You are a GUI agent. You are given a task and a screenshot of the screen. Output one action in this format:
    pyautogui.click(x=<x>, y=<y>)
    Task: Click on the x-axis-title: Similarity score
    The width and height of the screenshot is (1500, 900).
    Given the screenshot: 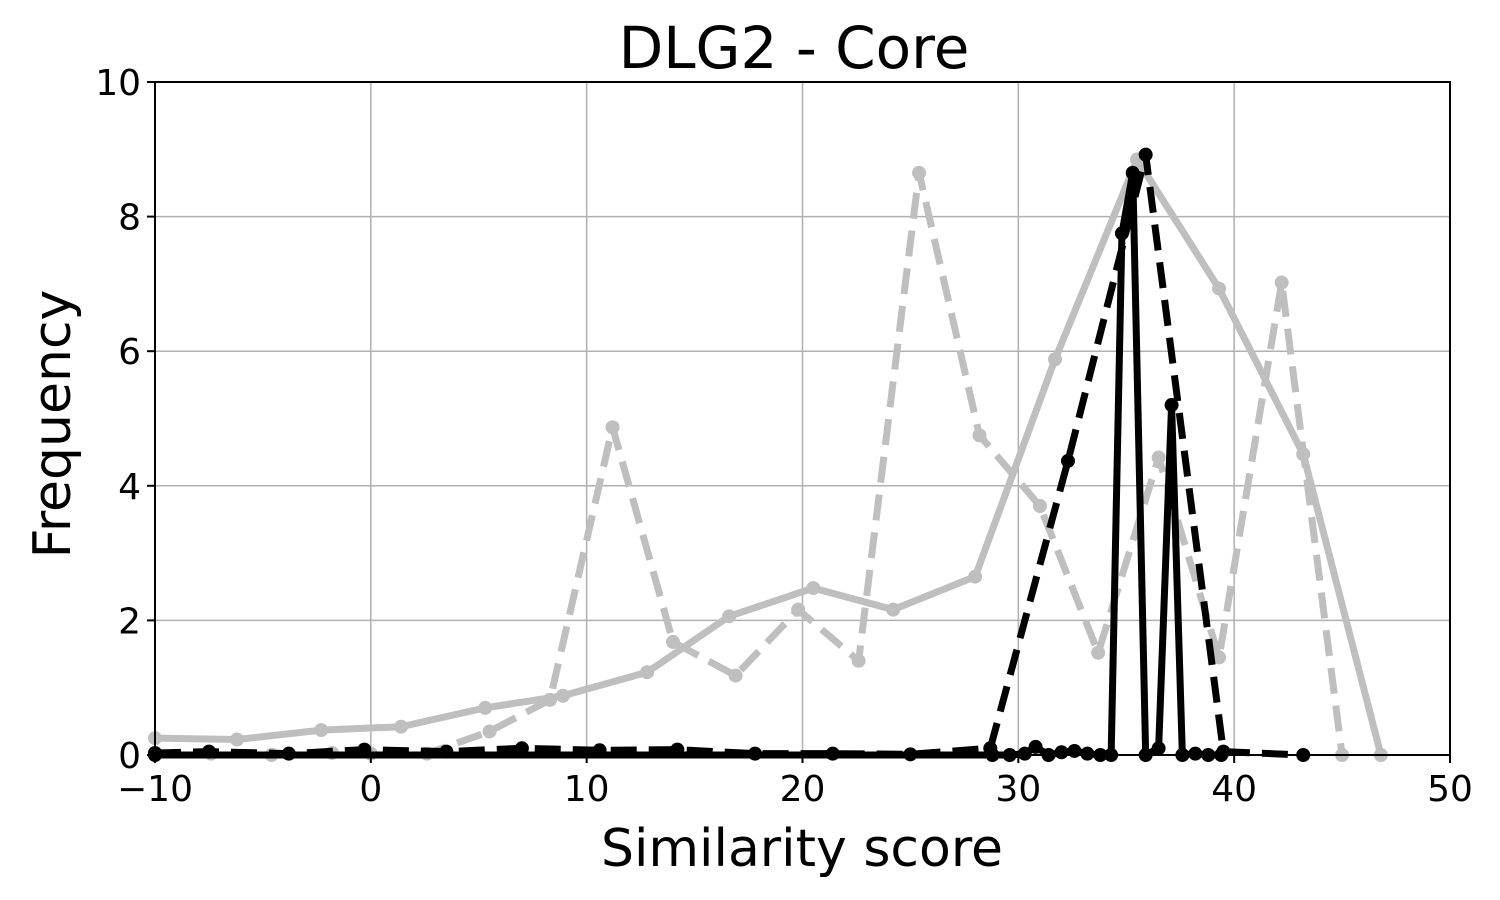 What is the action you would take?
    pyautogui.click(x=802, y=849)
    